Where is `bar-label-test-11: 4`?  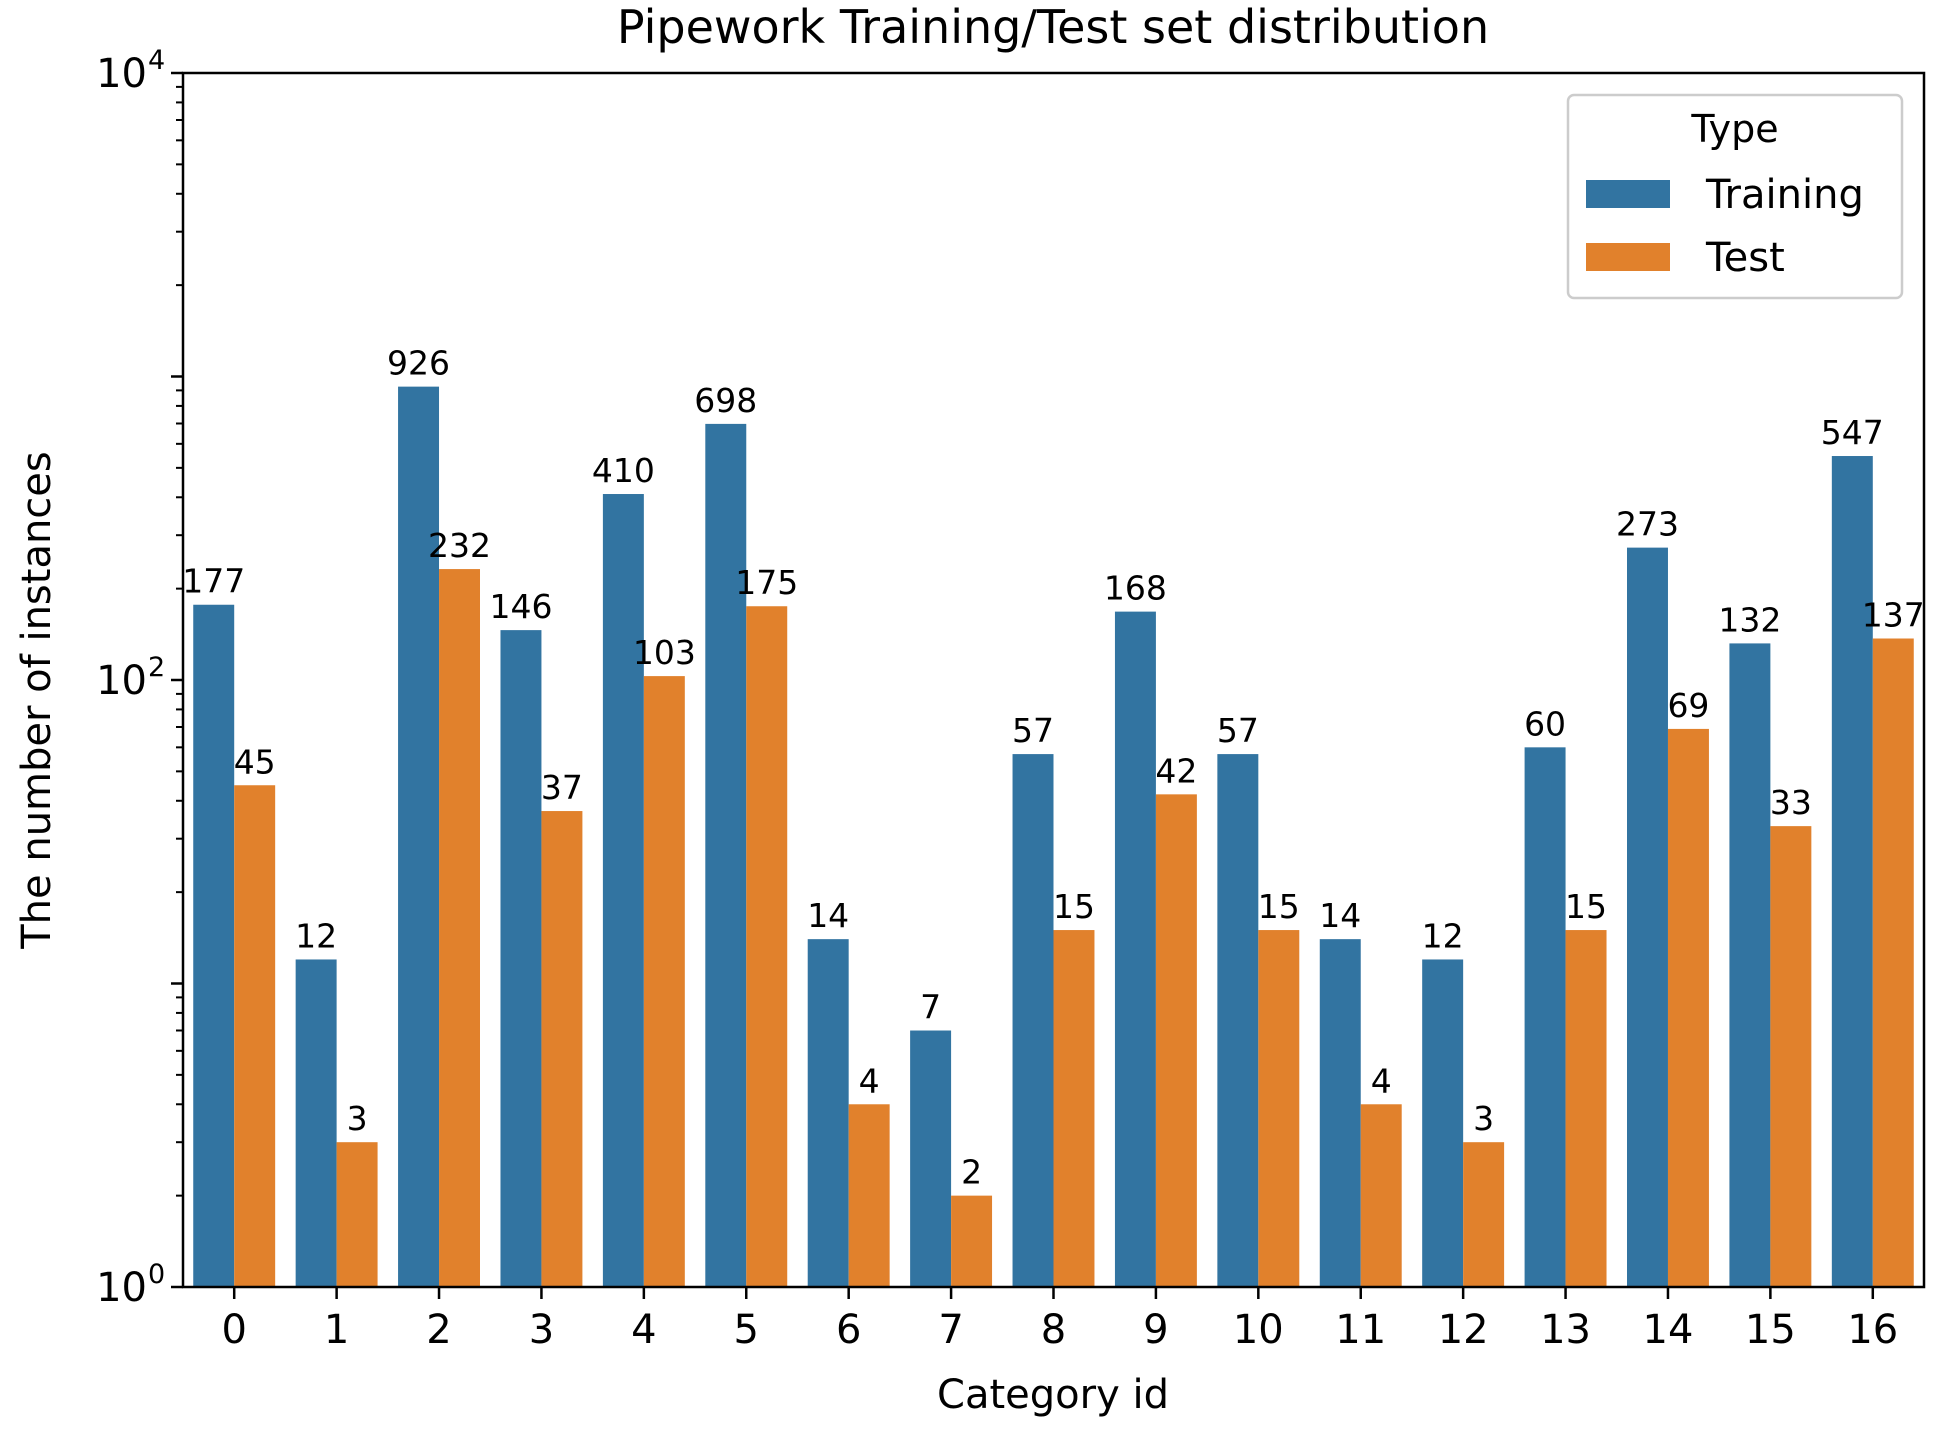
bar-label-test-11: 4 is located at coordinates (1381, 1080).